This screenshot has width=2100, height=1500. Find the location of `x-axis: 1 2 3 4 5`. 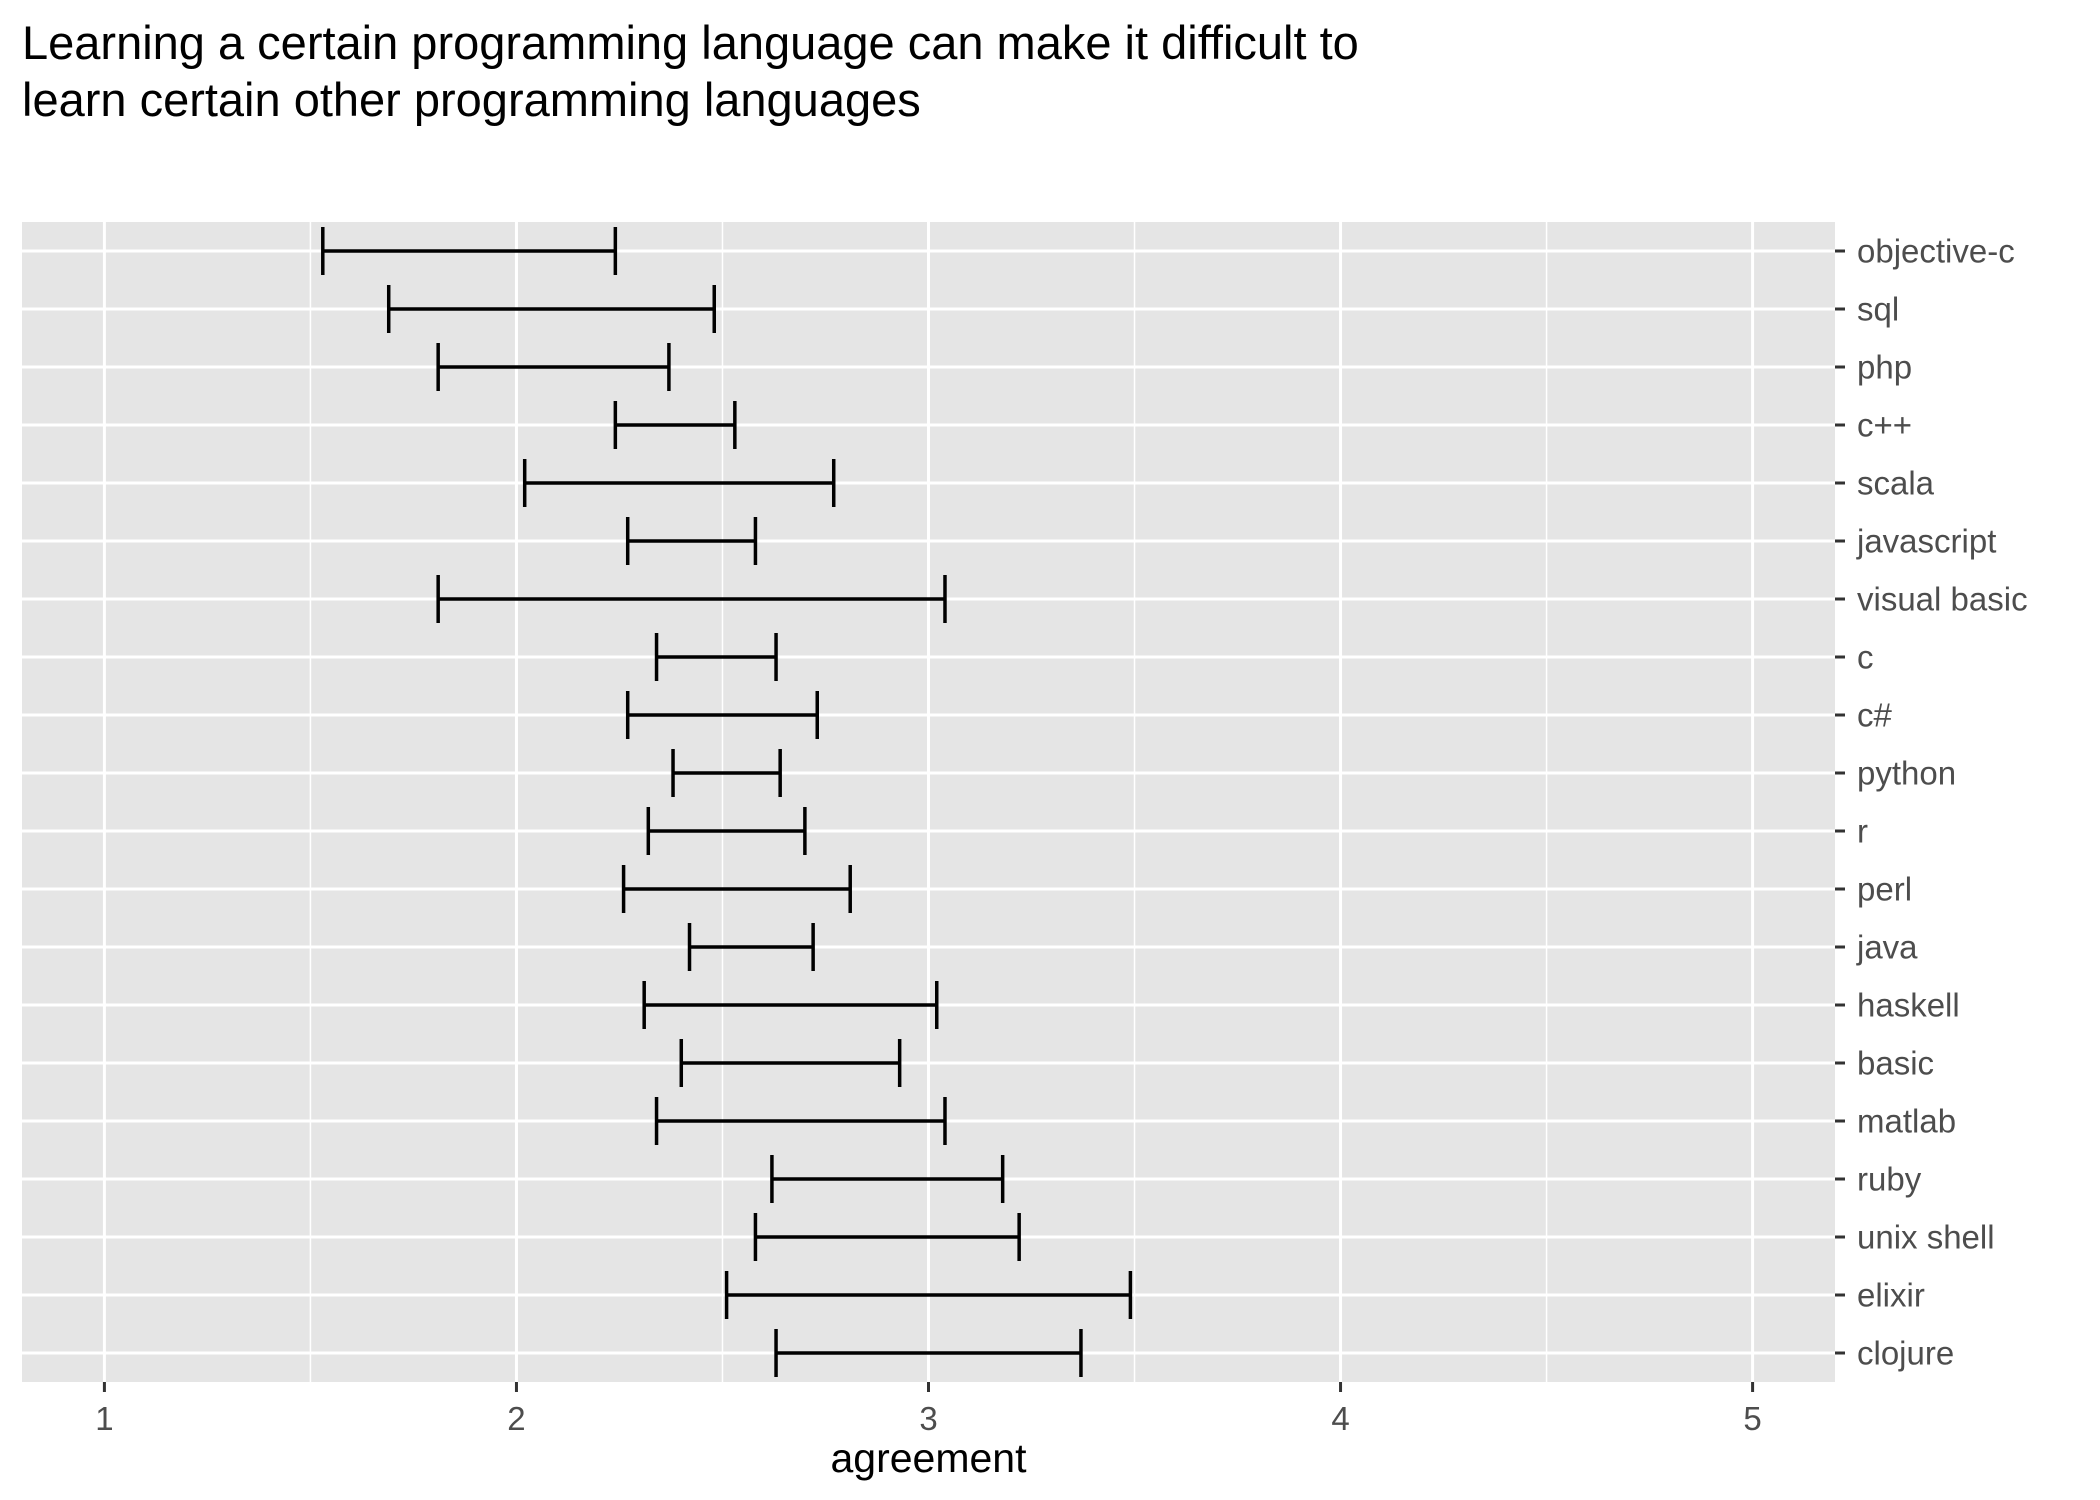

x-axis: 1 2 3 4 5 is located at coordinates (928, 1409).